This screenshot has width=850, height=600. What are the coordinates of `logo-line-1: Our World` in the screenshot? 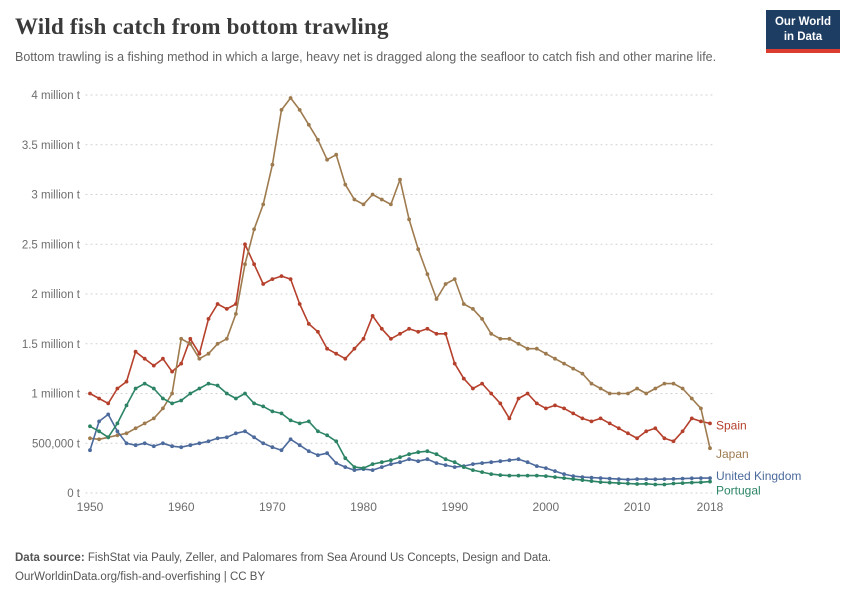 It's located at (802, 22).